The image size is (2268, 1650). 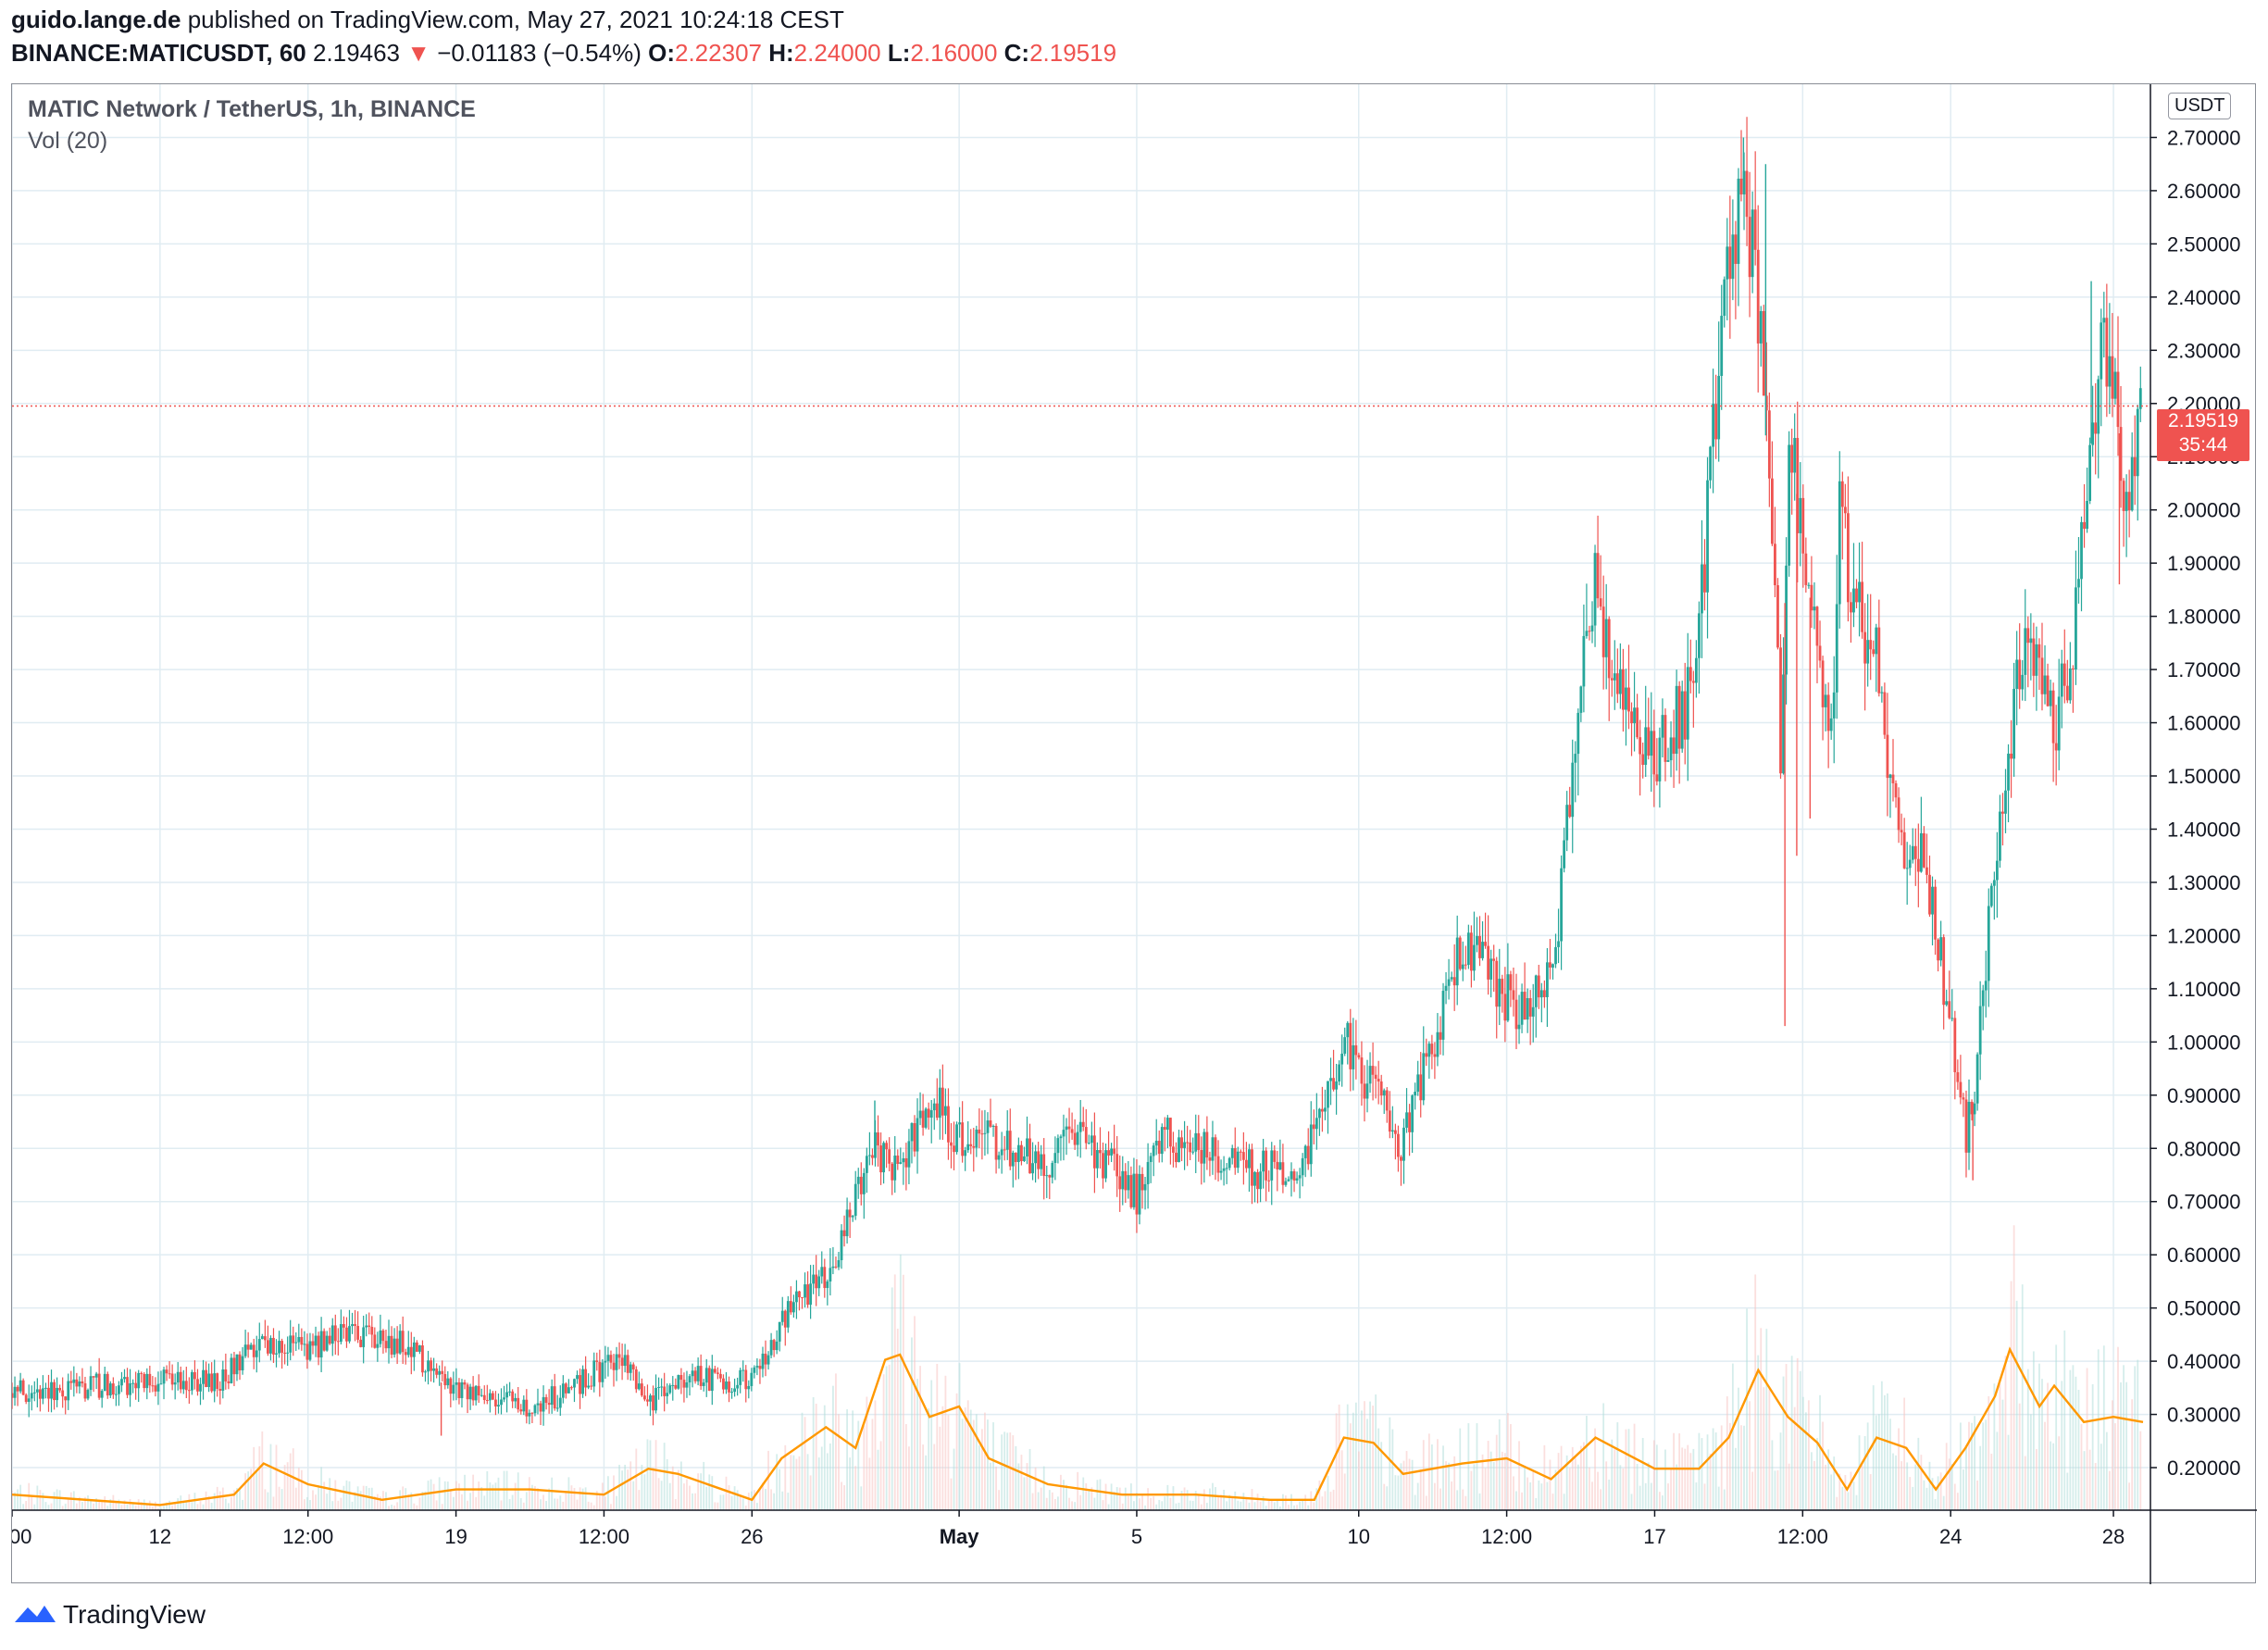 I want to click on price-tick-label: 1.60000, so click(x=2204, y=723).